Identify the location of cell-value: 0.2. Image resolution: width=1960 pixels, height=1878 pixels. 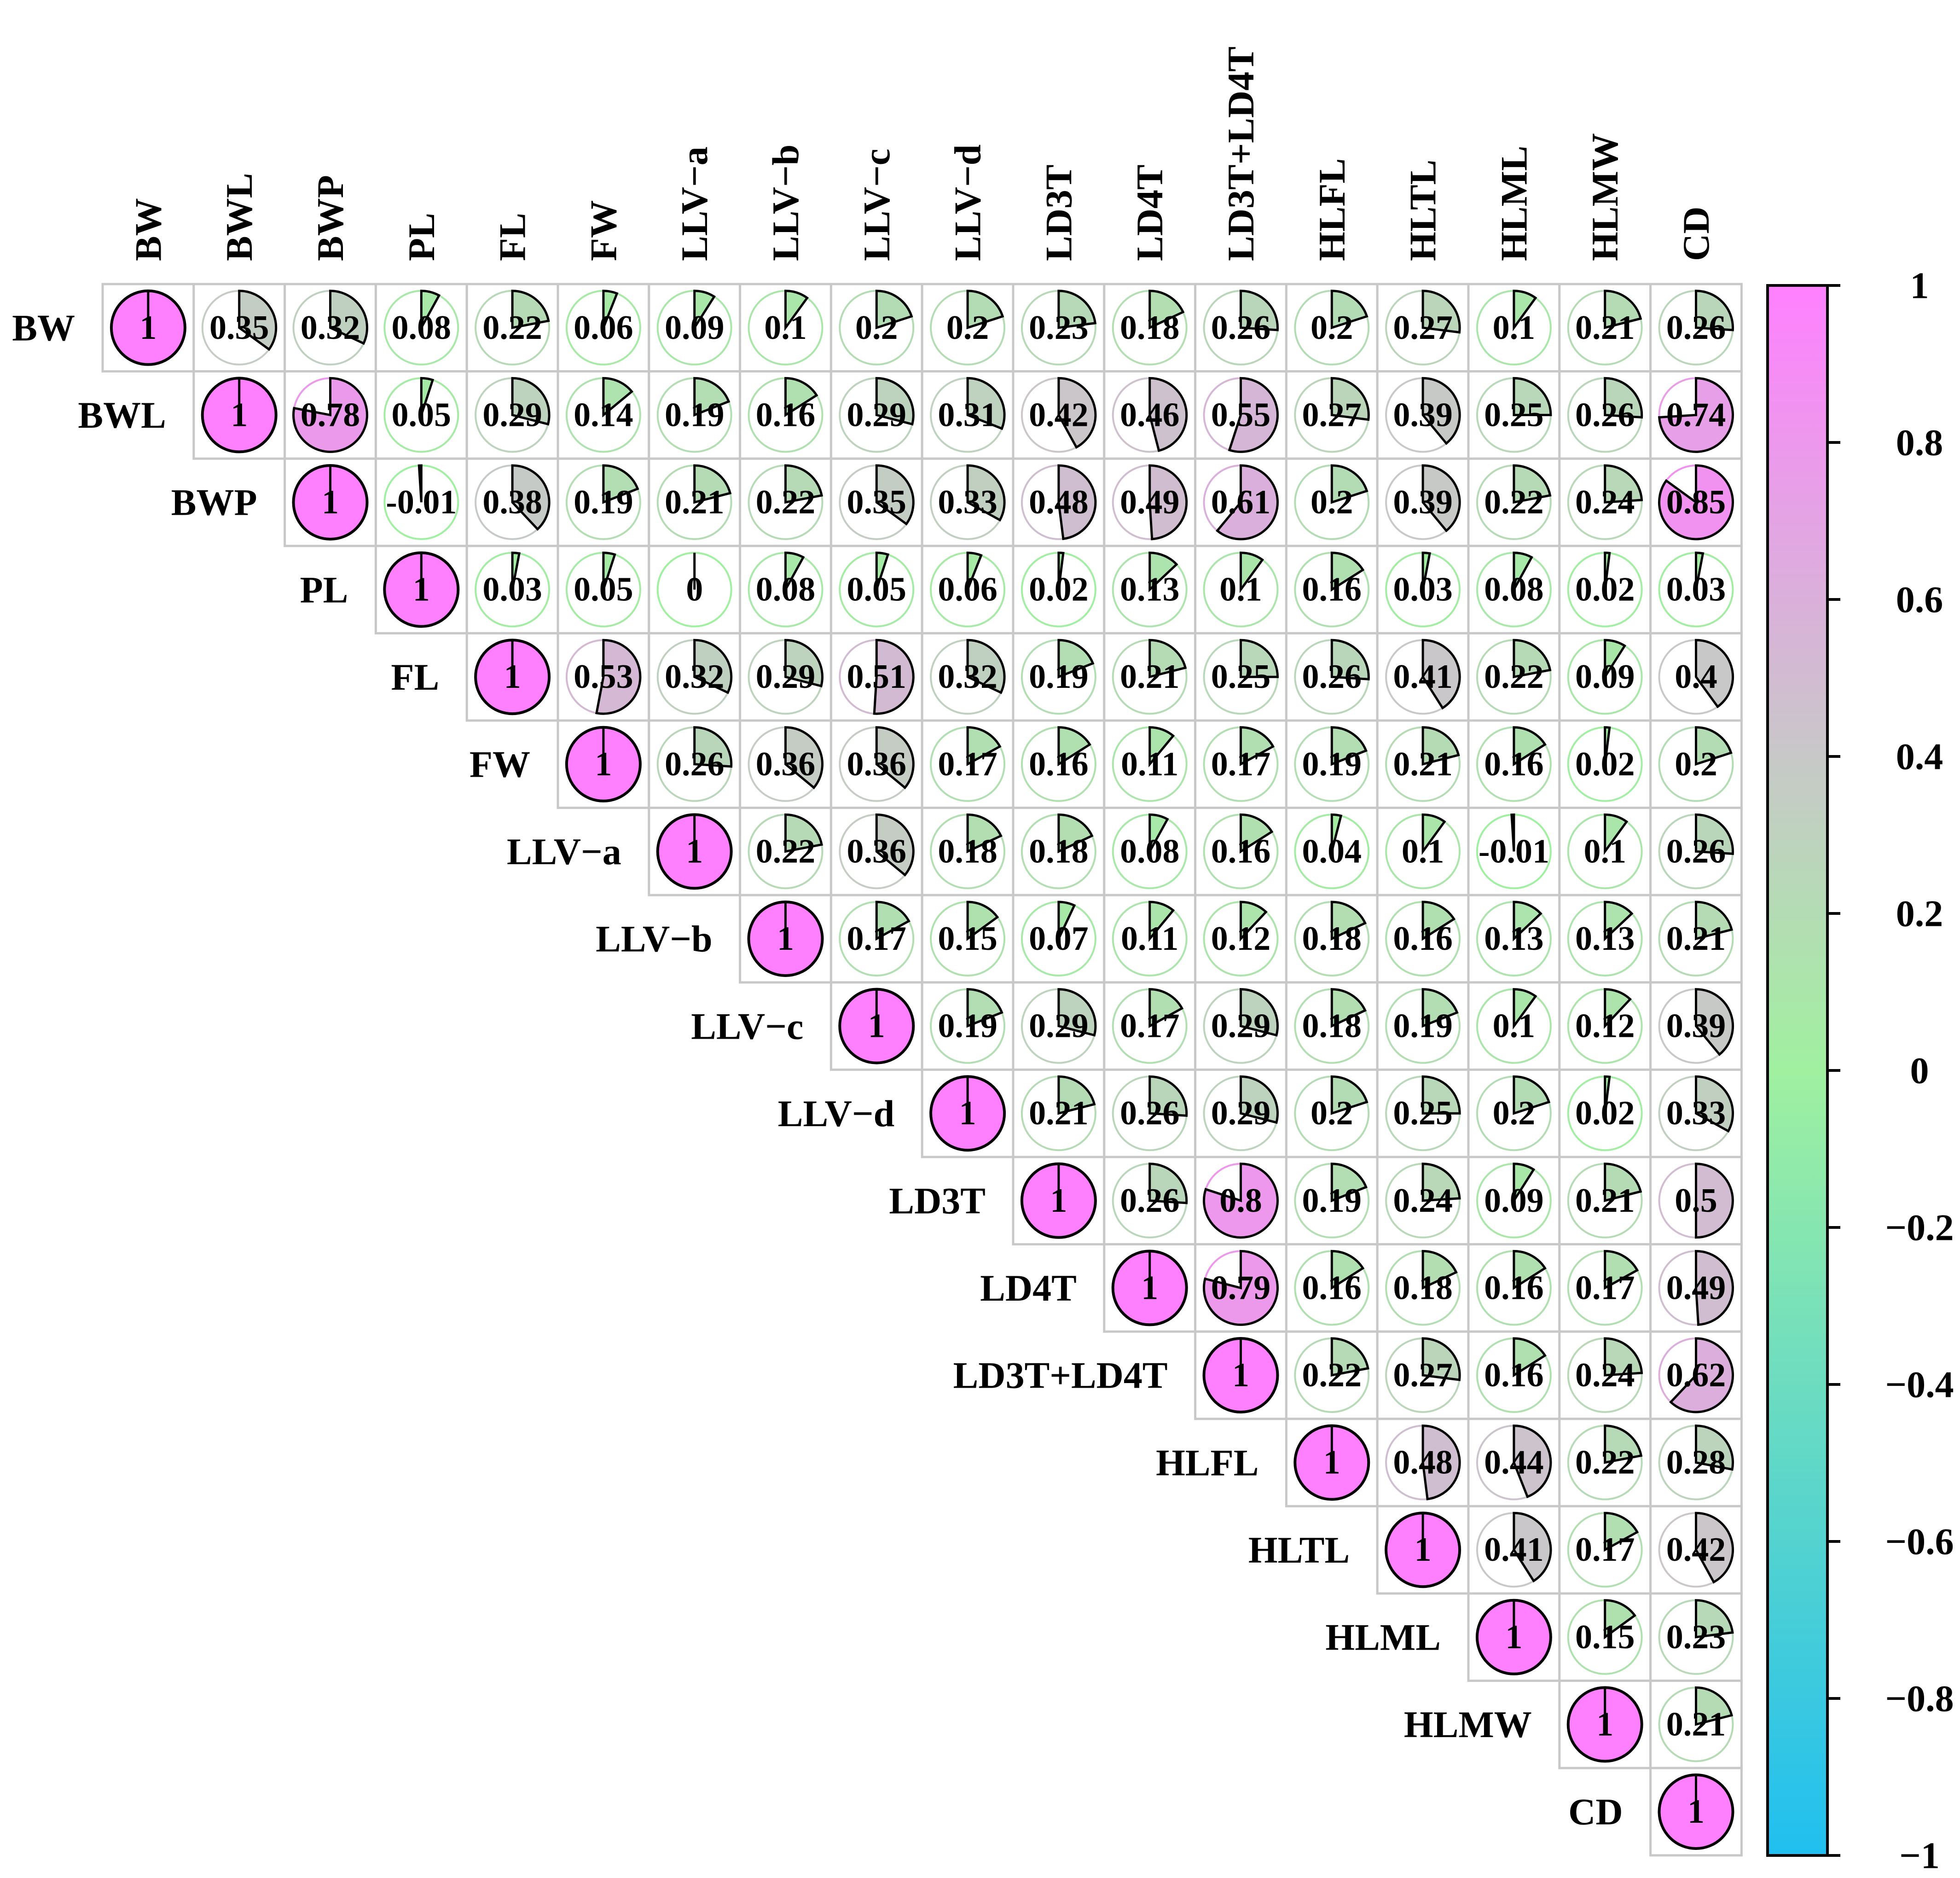
(1332, 1113).